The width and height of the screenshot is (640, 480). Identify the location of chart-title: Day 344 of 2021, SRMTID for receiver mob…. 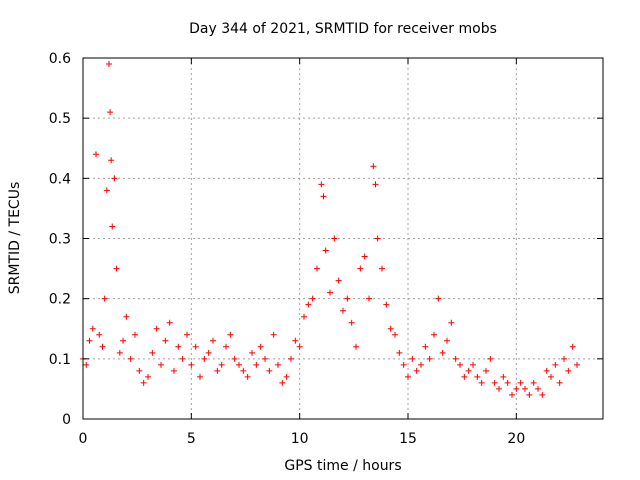
(343, 29).